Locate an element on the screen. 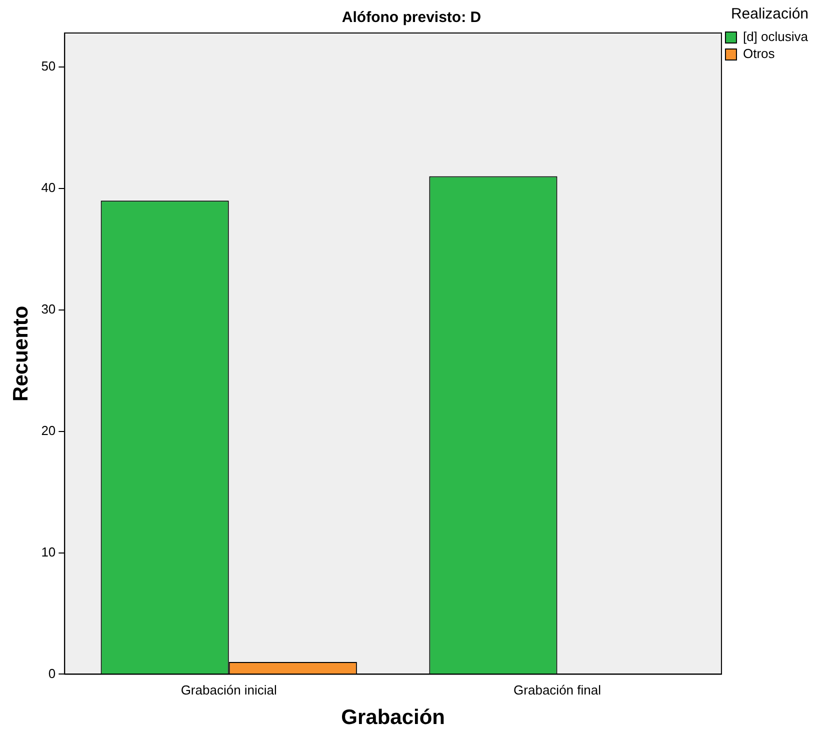 The image size is (828, 740). chart-title: Alófono previsto: D is located at coordinates (412, 17).